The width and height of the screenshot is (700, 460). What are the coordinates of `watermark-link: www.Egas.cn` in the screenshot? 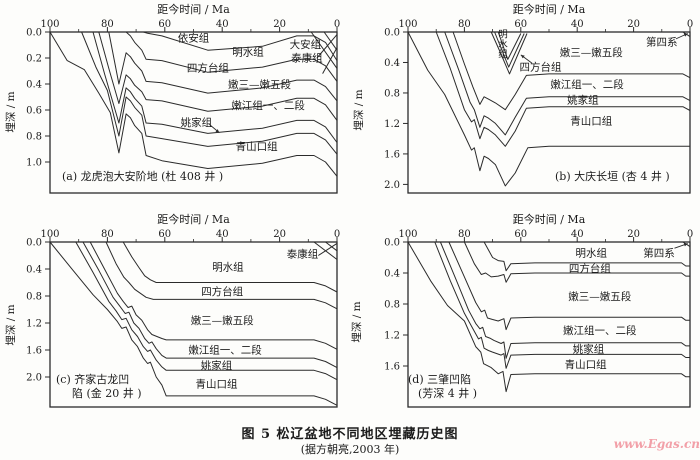 It's located at (656, 444).